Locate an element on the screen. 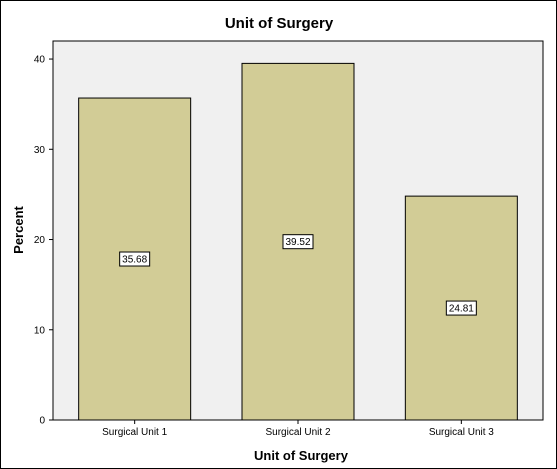  x-tick-label: Surgical Unit 1 is located at coordinates (134, 432).